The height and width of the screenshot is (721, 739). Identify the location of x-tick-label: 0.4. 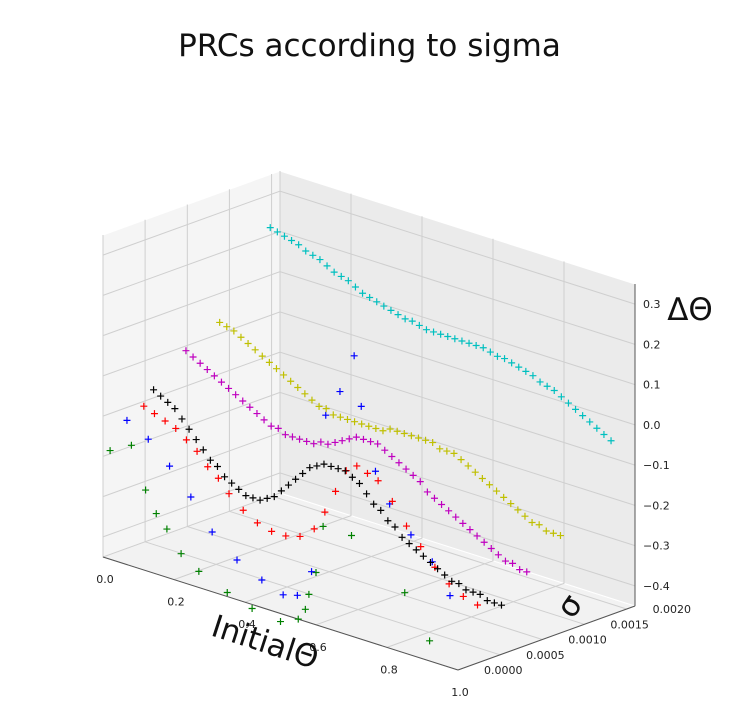
(247, 624).